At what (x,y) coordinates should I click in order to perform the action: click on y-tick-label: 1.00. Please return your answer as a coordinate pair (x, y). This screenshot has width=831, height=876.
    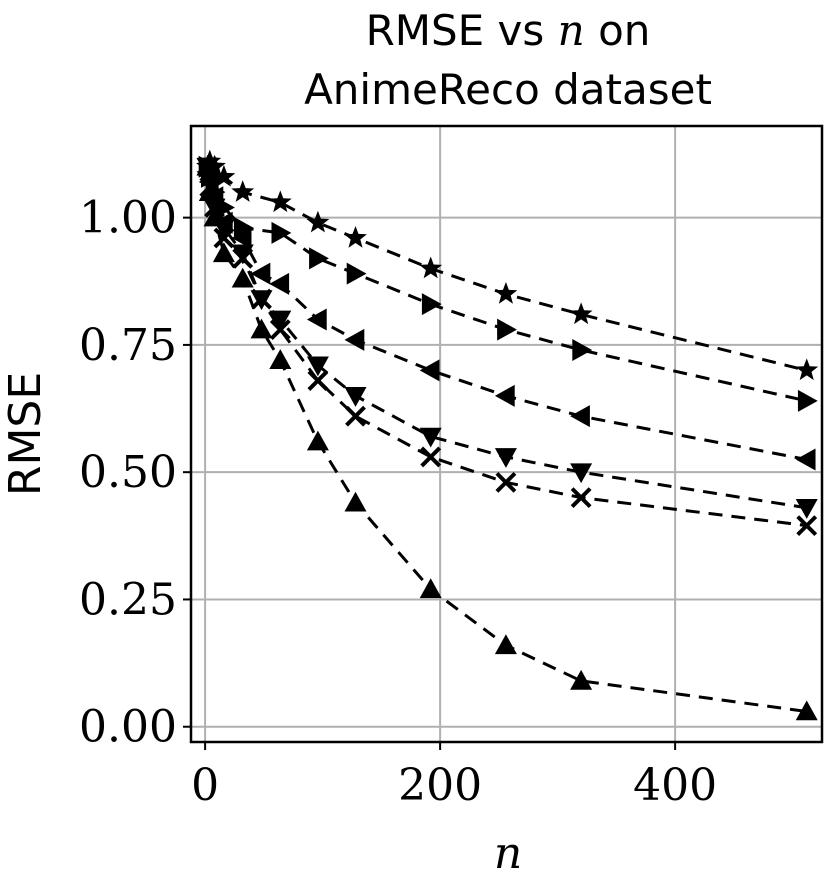
    Looking at the image, I should click on (128, 218).